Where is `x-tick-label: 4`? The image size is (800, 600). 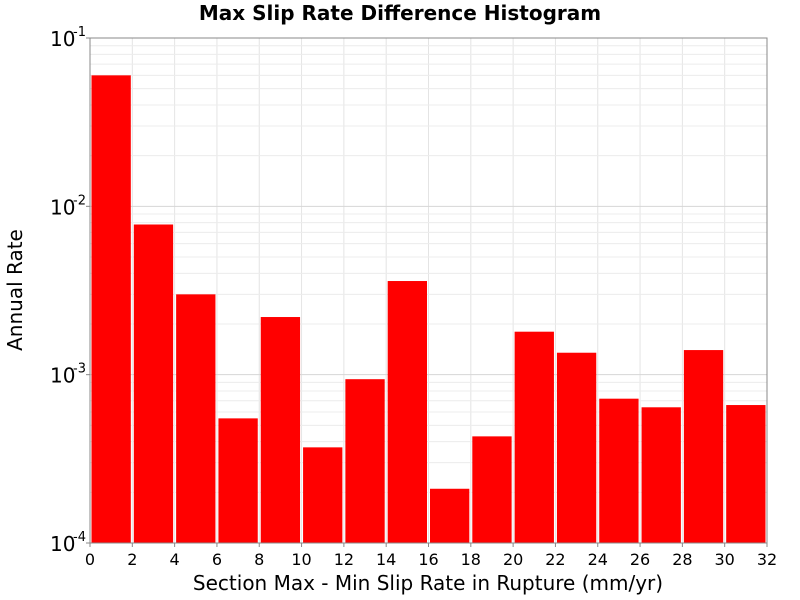 x-tick-label: 4 is located at coordinates (175, 559).